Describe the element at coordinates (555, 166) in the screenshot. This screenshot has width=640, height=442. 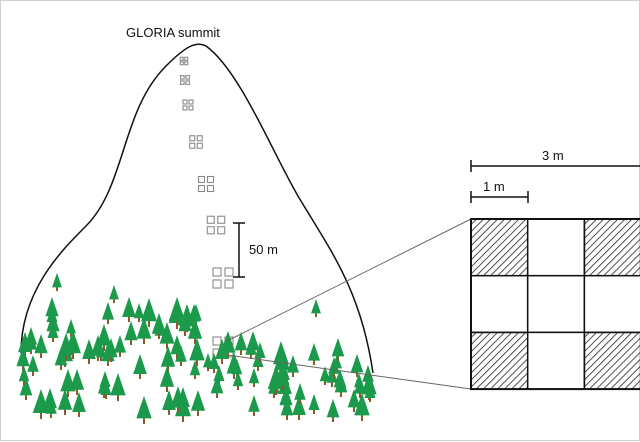
I see `scale-3m` at that location.